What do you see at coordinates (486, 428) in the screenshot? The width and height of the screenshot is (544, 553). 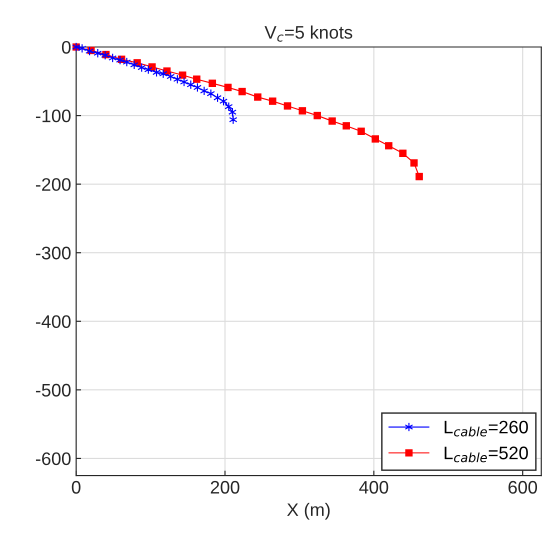 I see `legend-label: L$_{cable}$=260` at bounding box center [486, 428].